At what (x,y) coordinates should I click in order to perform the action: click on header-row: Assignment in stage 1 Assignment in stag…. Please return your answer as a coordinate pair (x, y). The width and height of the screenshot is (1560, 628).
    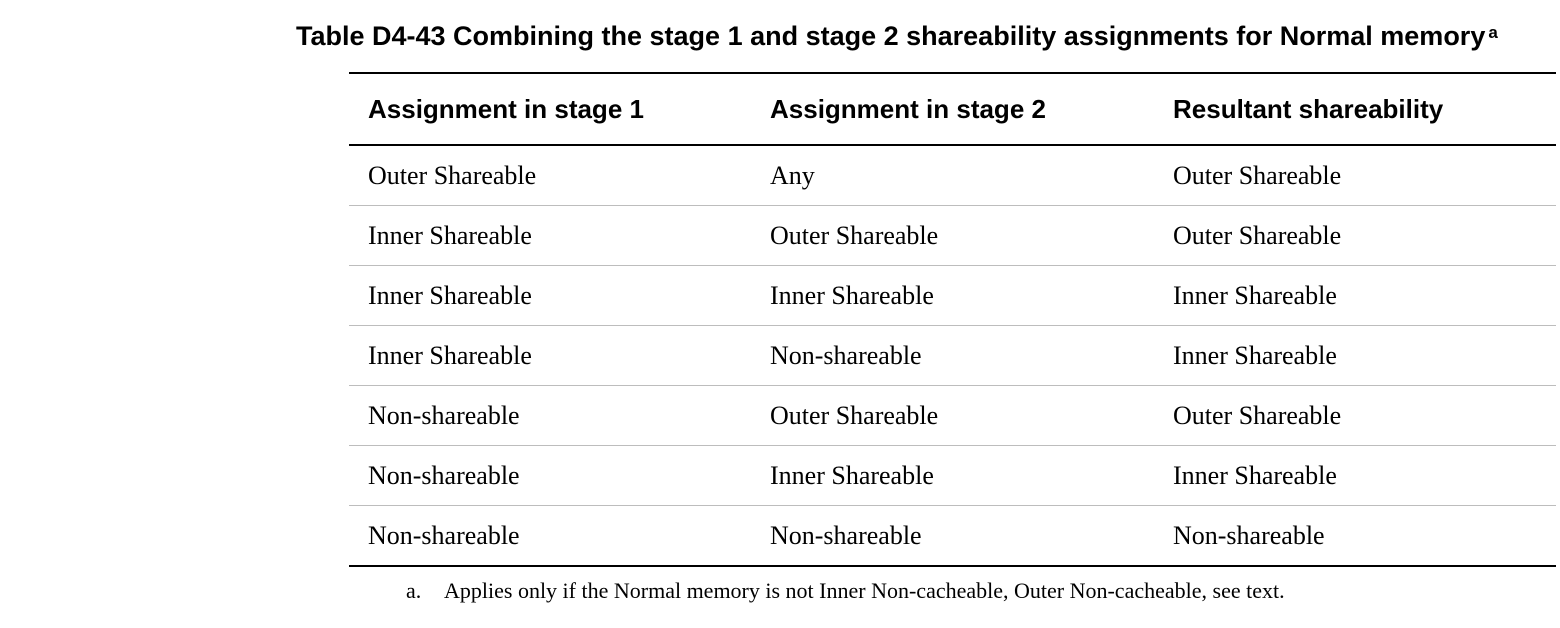
    Looking at the image, I should click on (952, 109).